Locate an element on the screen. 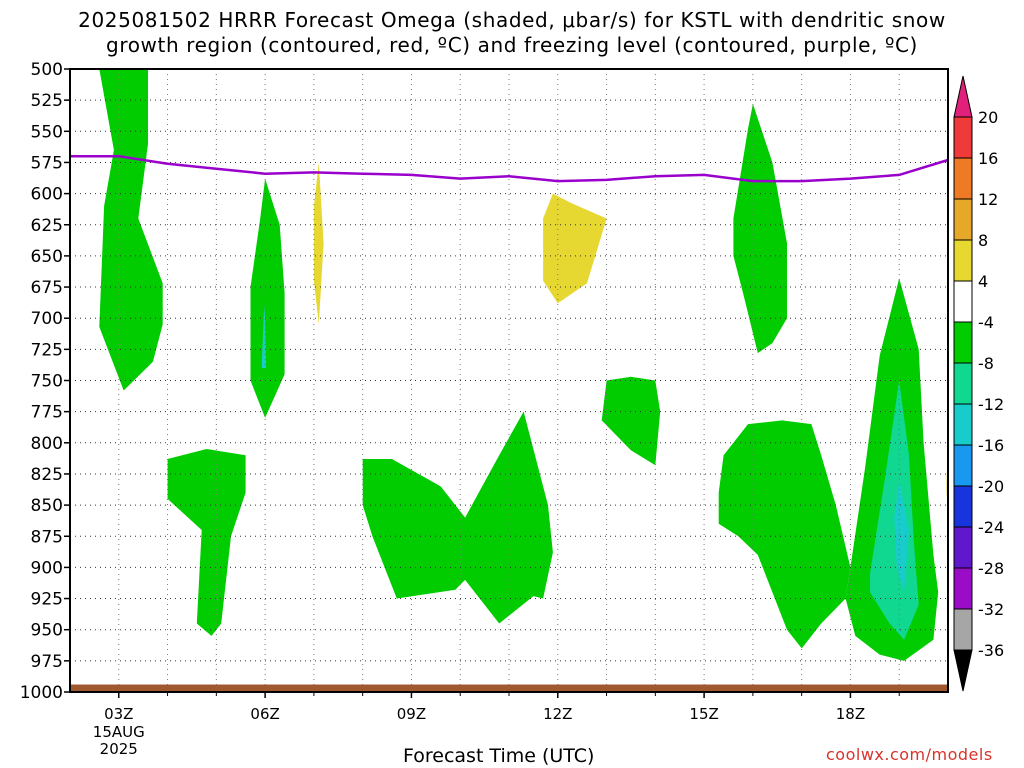  y-tick-label-725: 725 is located at coordinates (47, 350).